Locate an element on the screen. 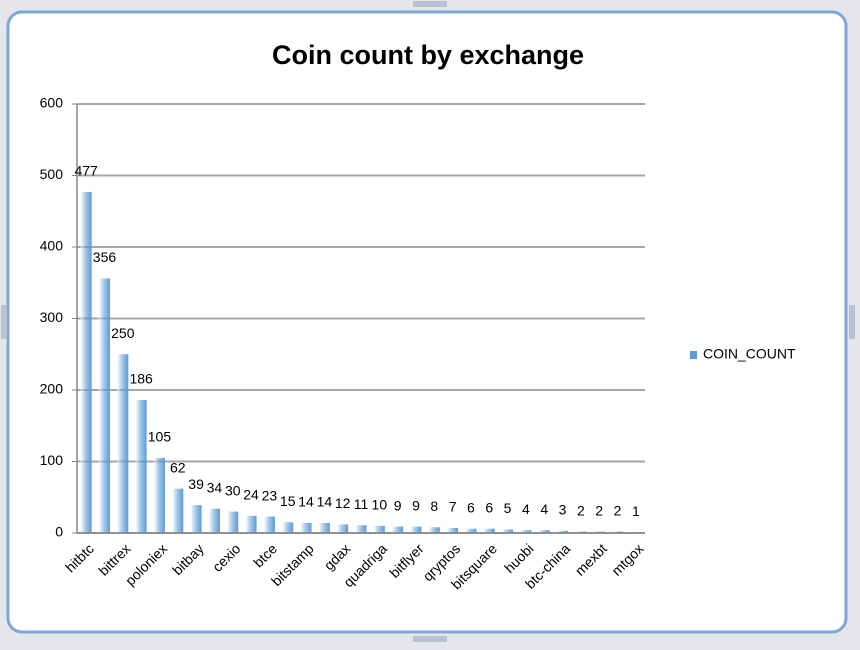  data-label: 1 is located at coordinates (636, 511).